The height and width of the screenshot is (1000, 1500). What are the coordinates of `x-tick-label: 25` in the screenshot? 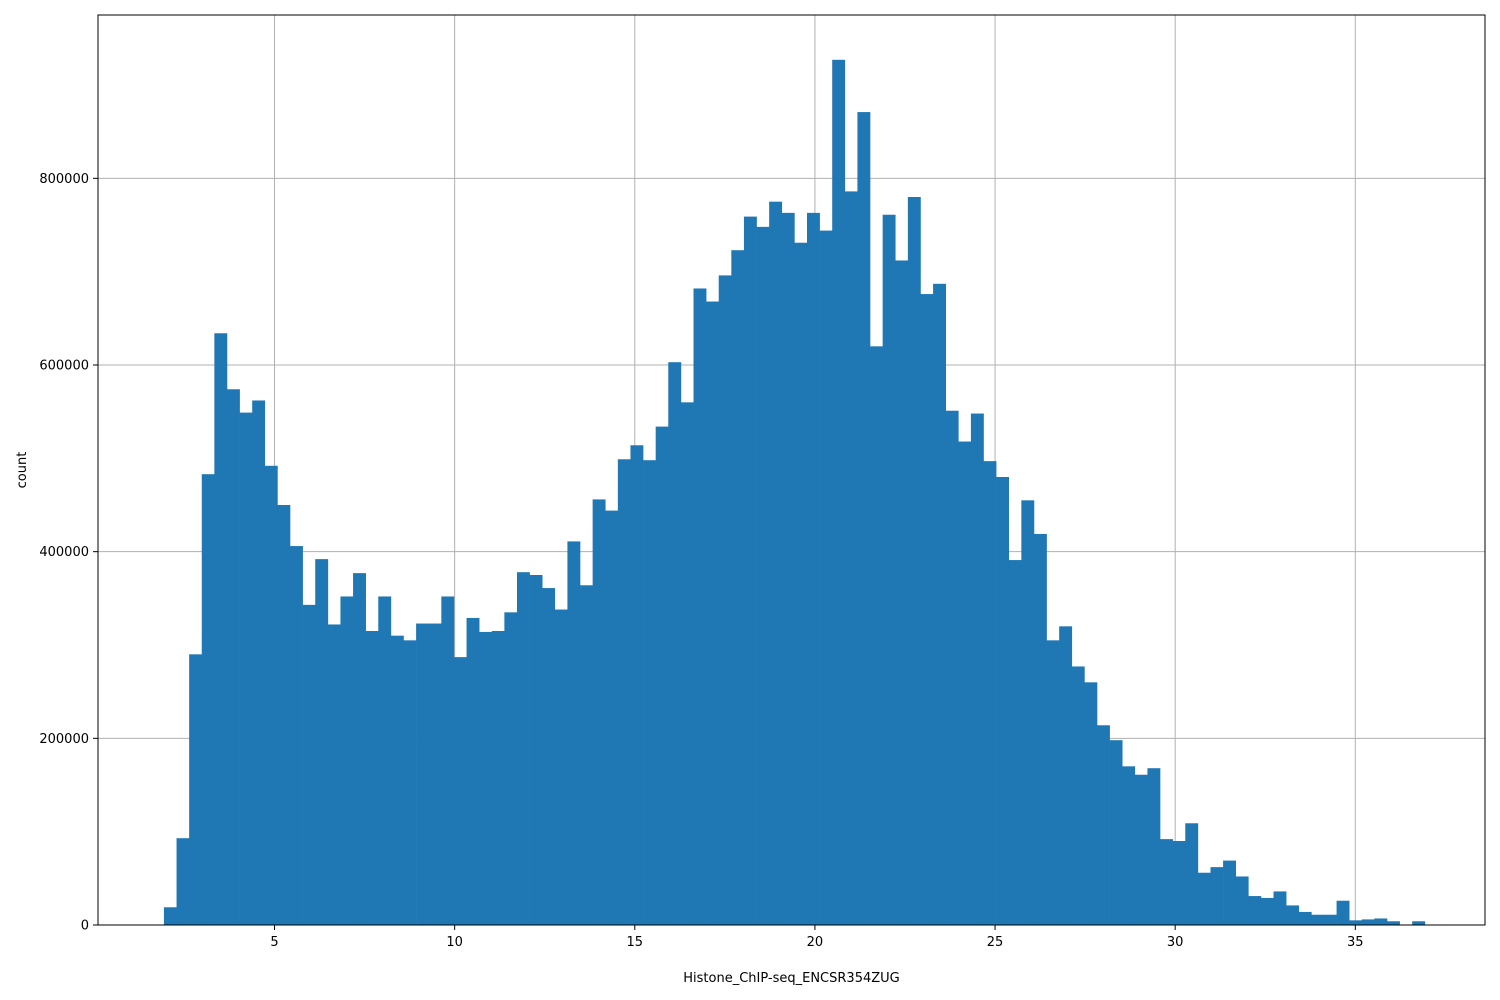 It's located at (995, 942).